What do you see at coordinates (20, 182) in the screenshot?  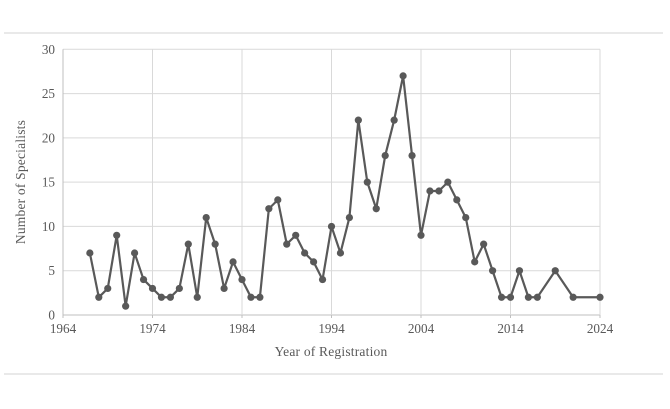 I see `y-axis-title: Number of Specialists` at bounding box center [20, 182].